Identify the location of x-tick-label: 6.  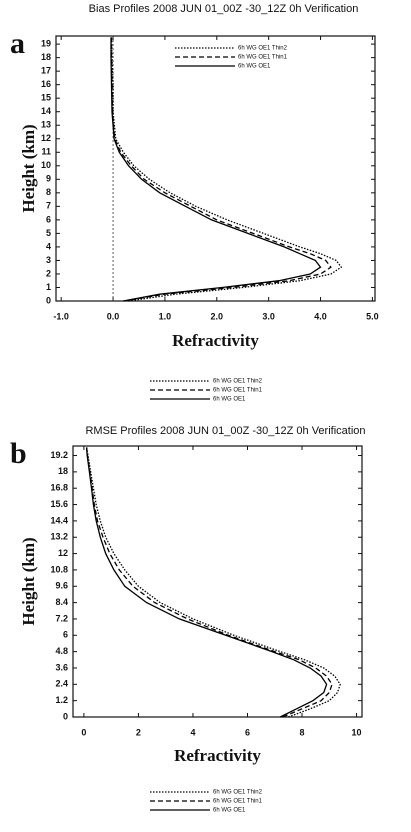
(247, 732).